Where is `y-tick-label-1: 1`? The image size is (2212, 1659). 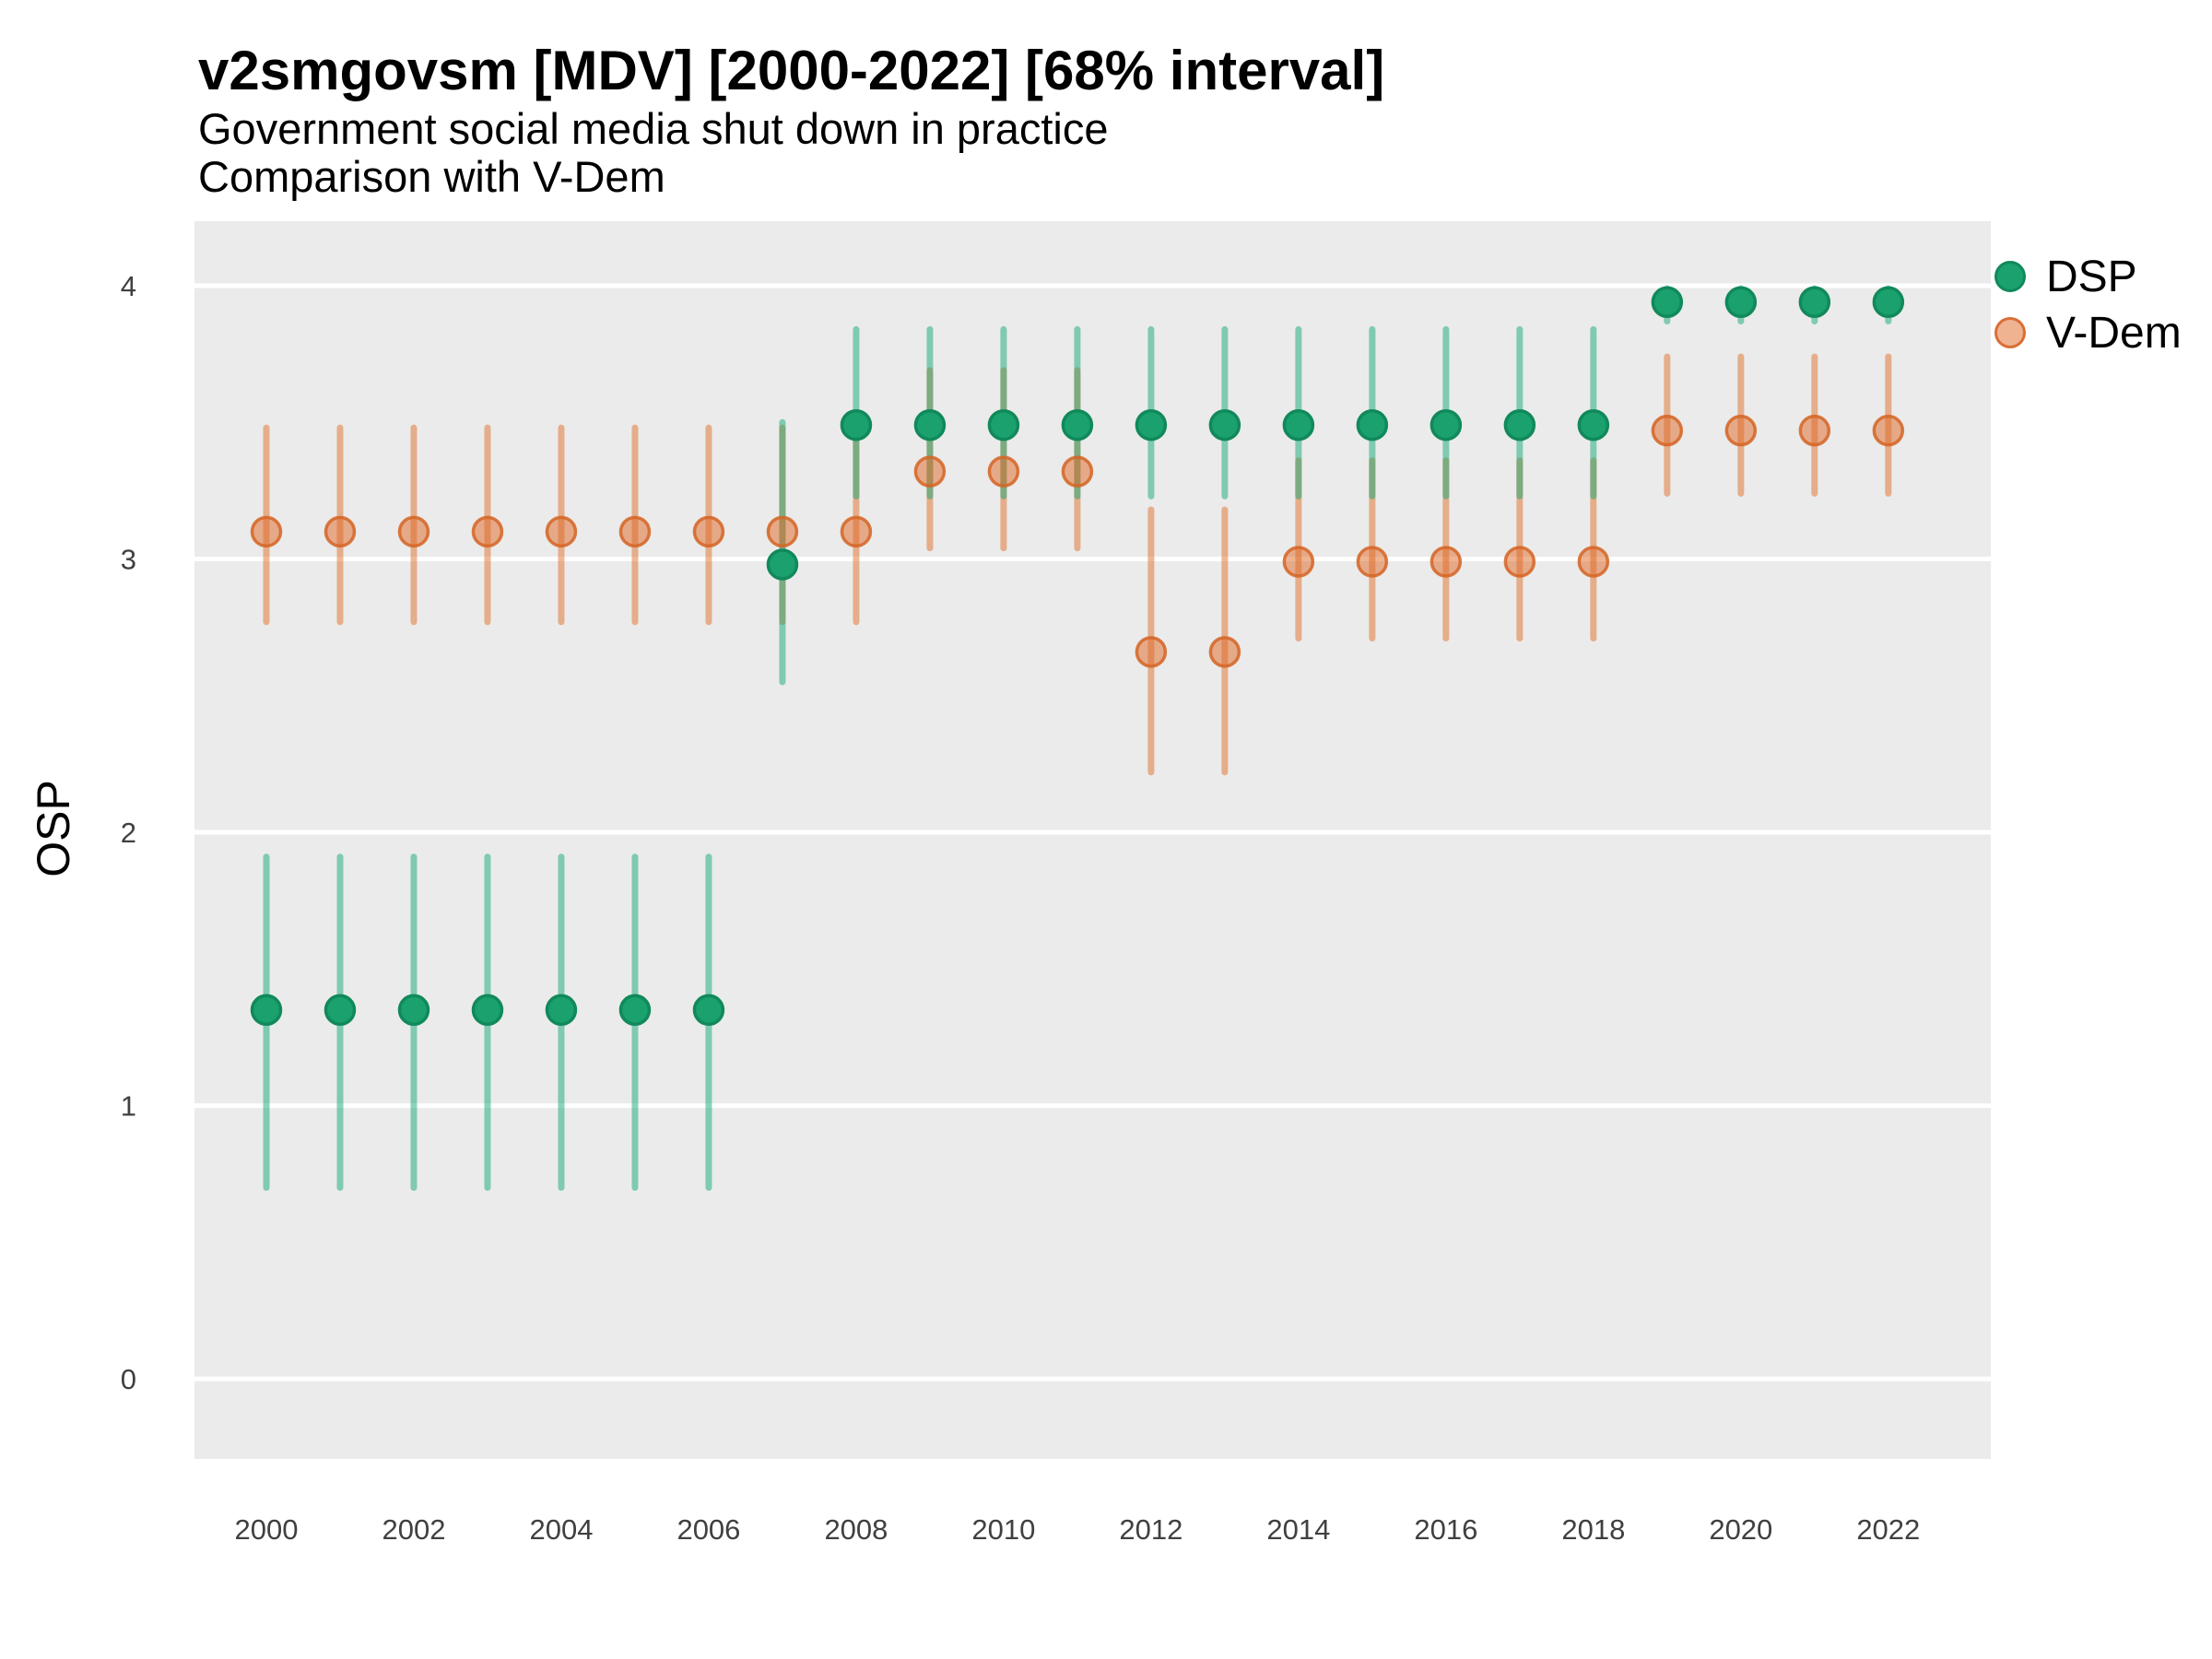 y-tick-label-1: 1 is located at coordinates (128, 1106).